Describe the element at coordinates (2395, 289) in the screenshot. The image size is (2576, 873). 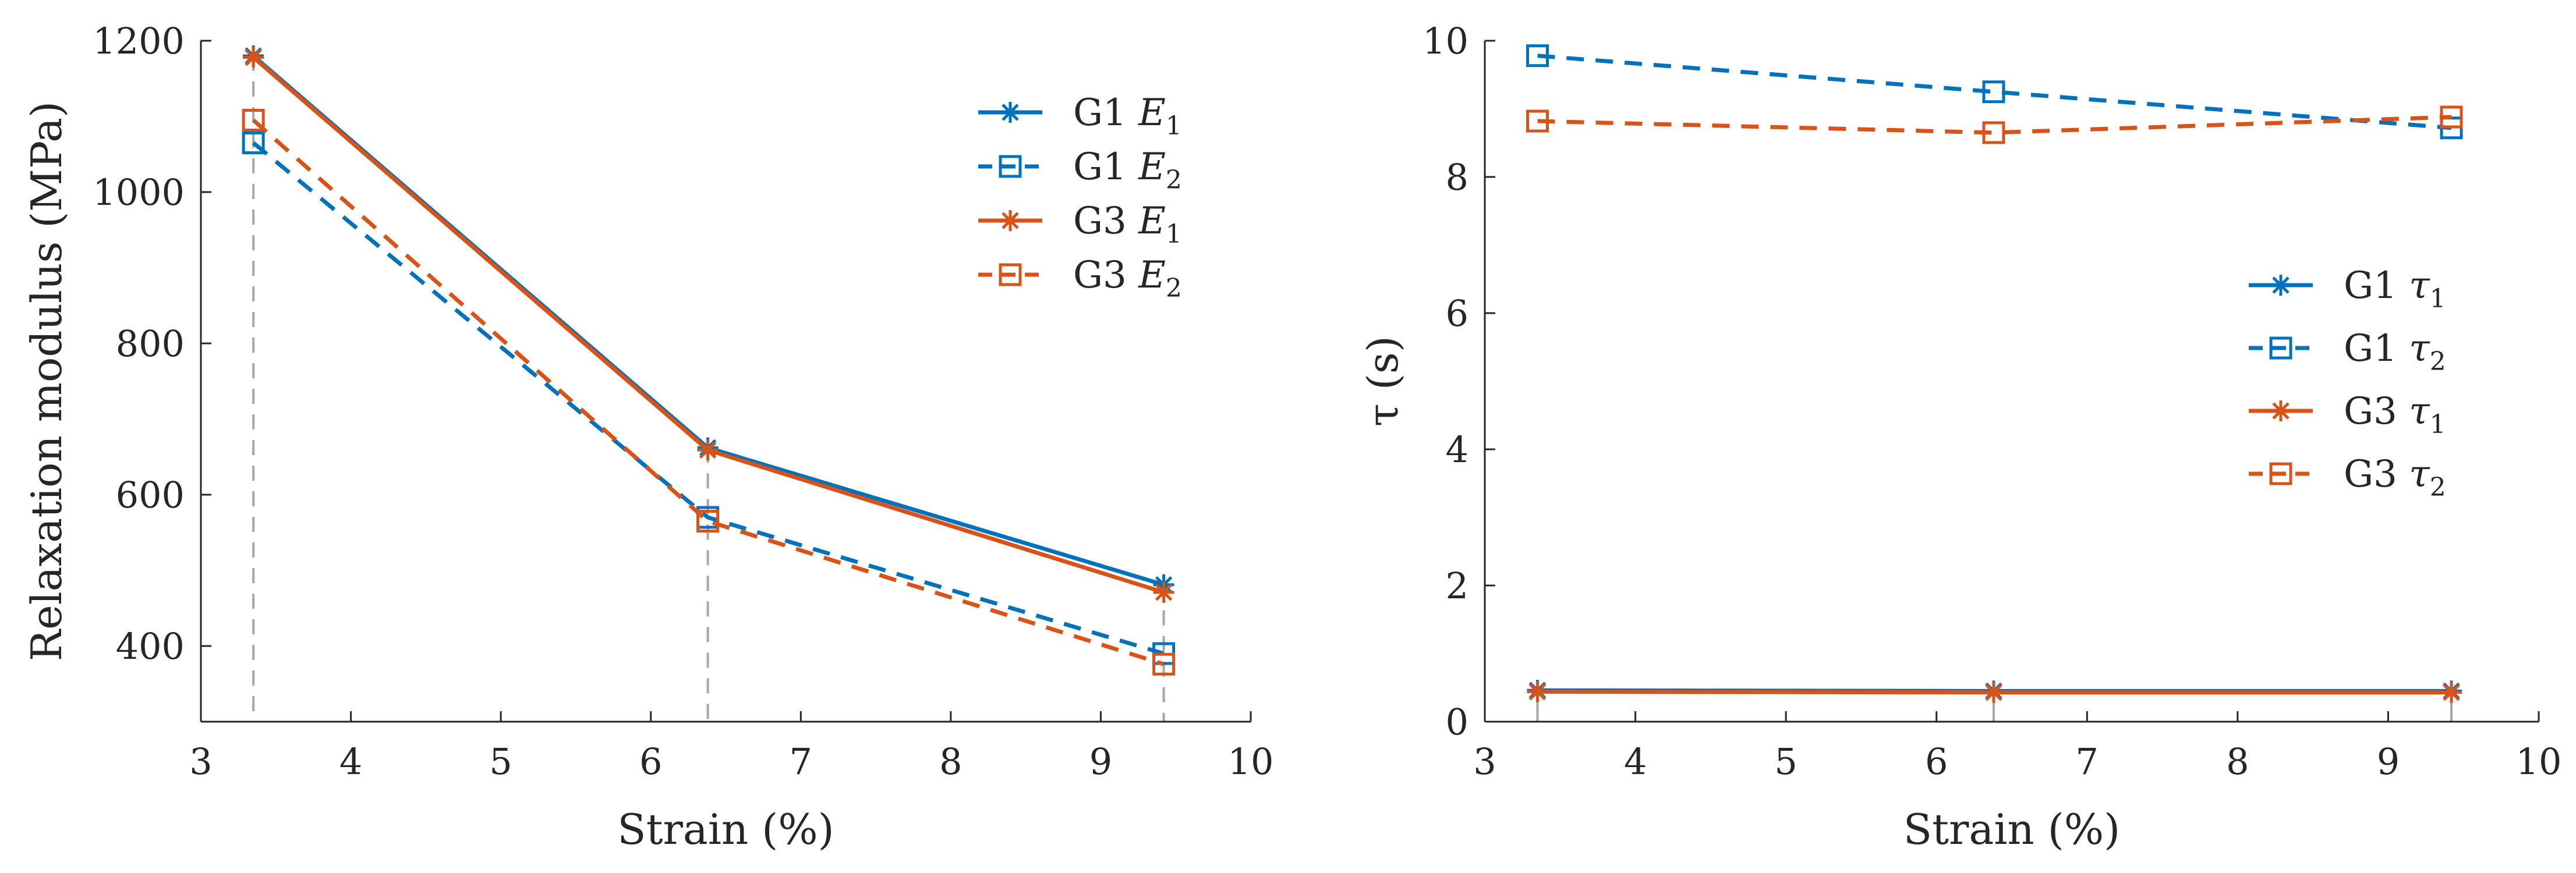
I see `legend-entry: G1 τ1` at that location.